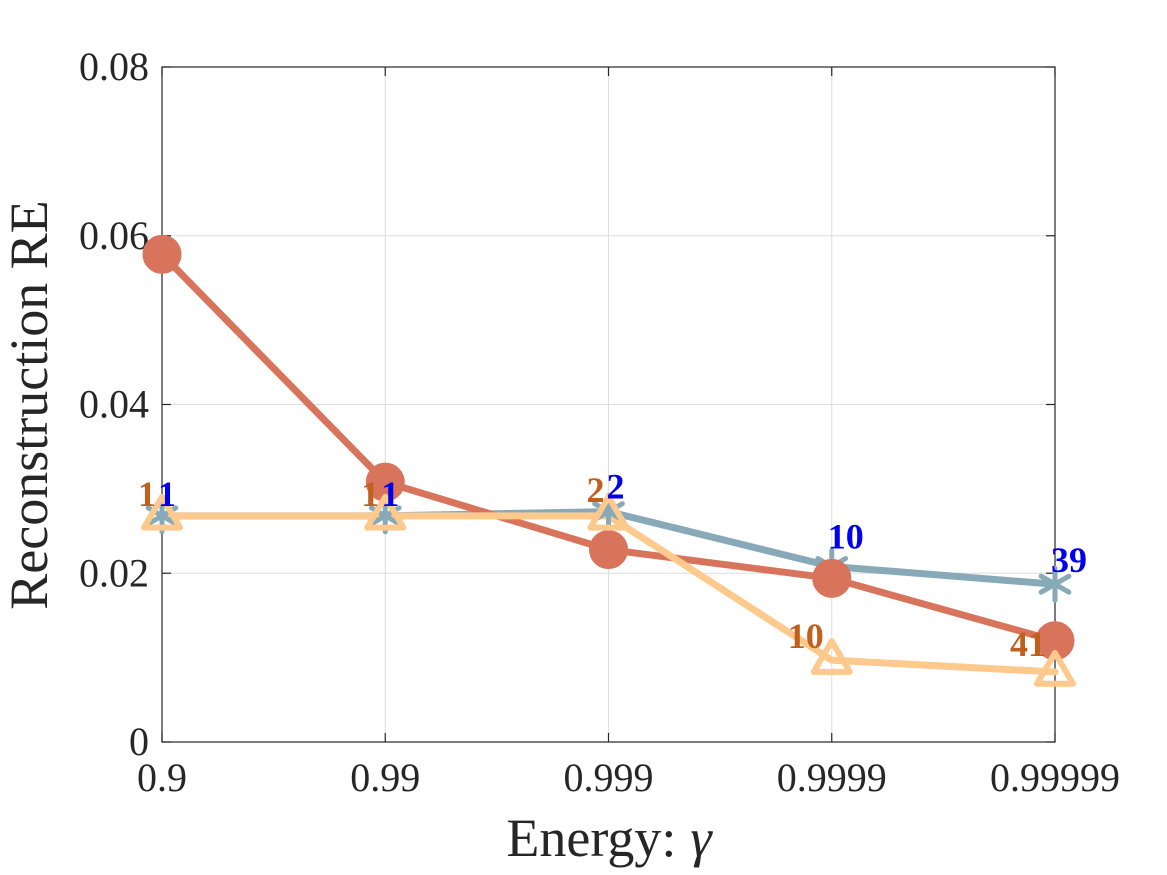  Describe the element at coordinates (701, 838) in the screenshot. I see `gamma-symbol: γ` at that location.